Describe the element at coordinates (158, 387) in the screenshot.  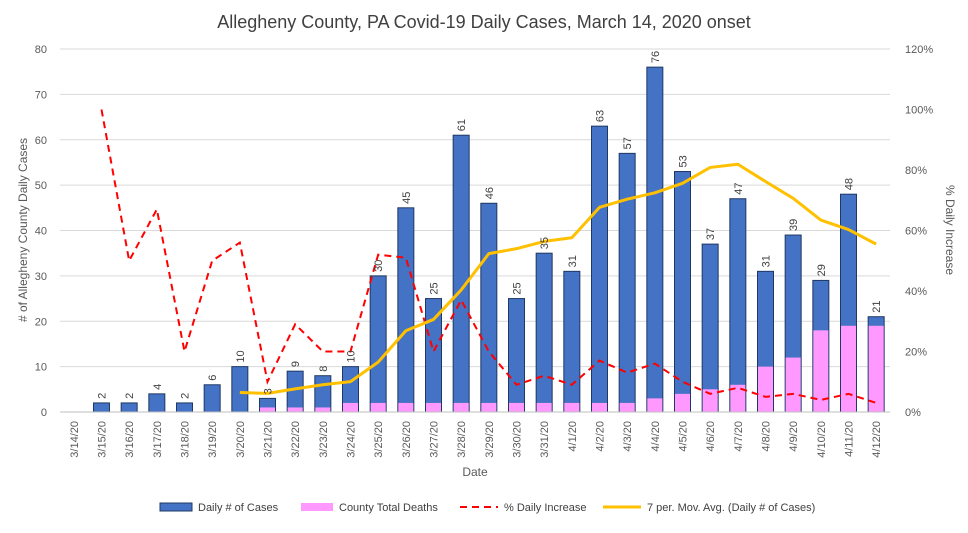
I see `data-label: 4` at that location.